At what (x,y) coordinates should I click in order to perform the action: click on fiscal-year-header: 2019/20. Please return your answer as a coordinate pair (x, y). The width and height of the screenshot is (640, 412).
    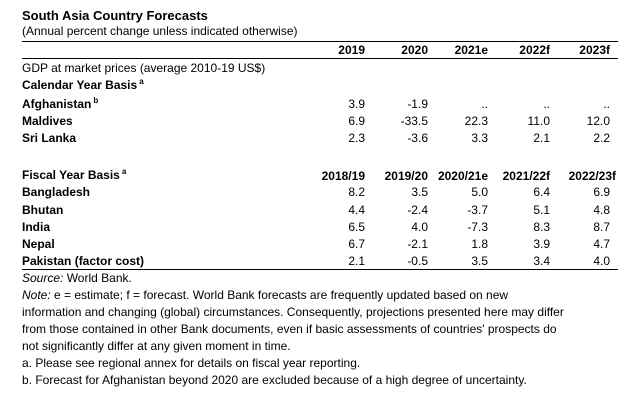
    Looking at the image, I should click on (406, 176).